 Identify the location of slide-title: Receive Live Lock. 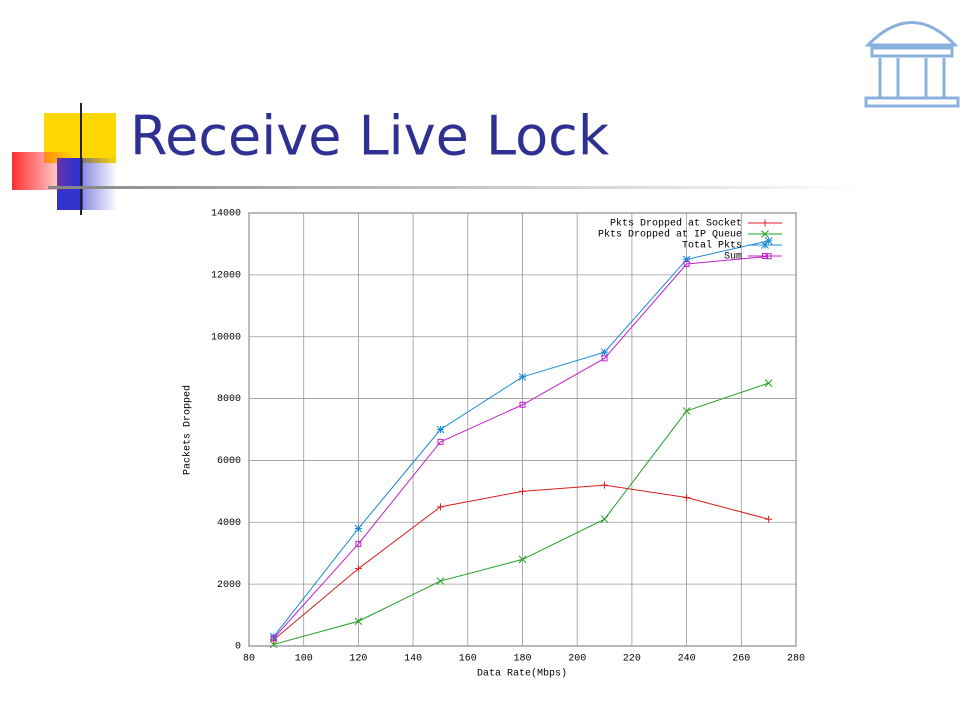
(370, 136).